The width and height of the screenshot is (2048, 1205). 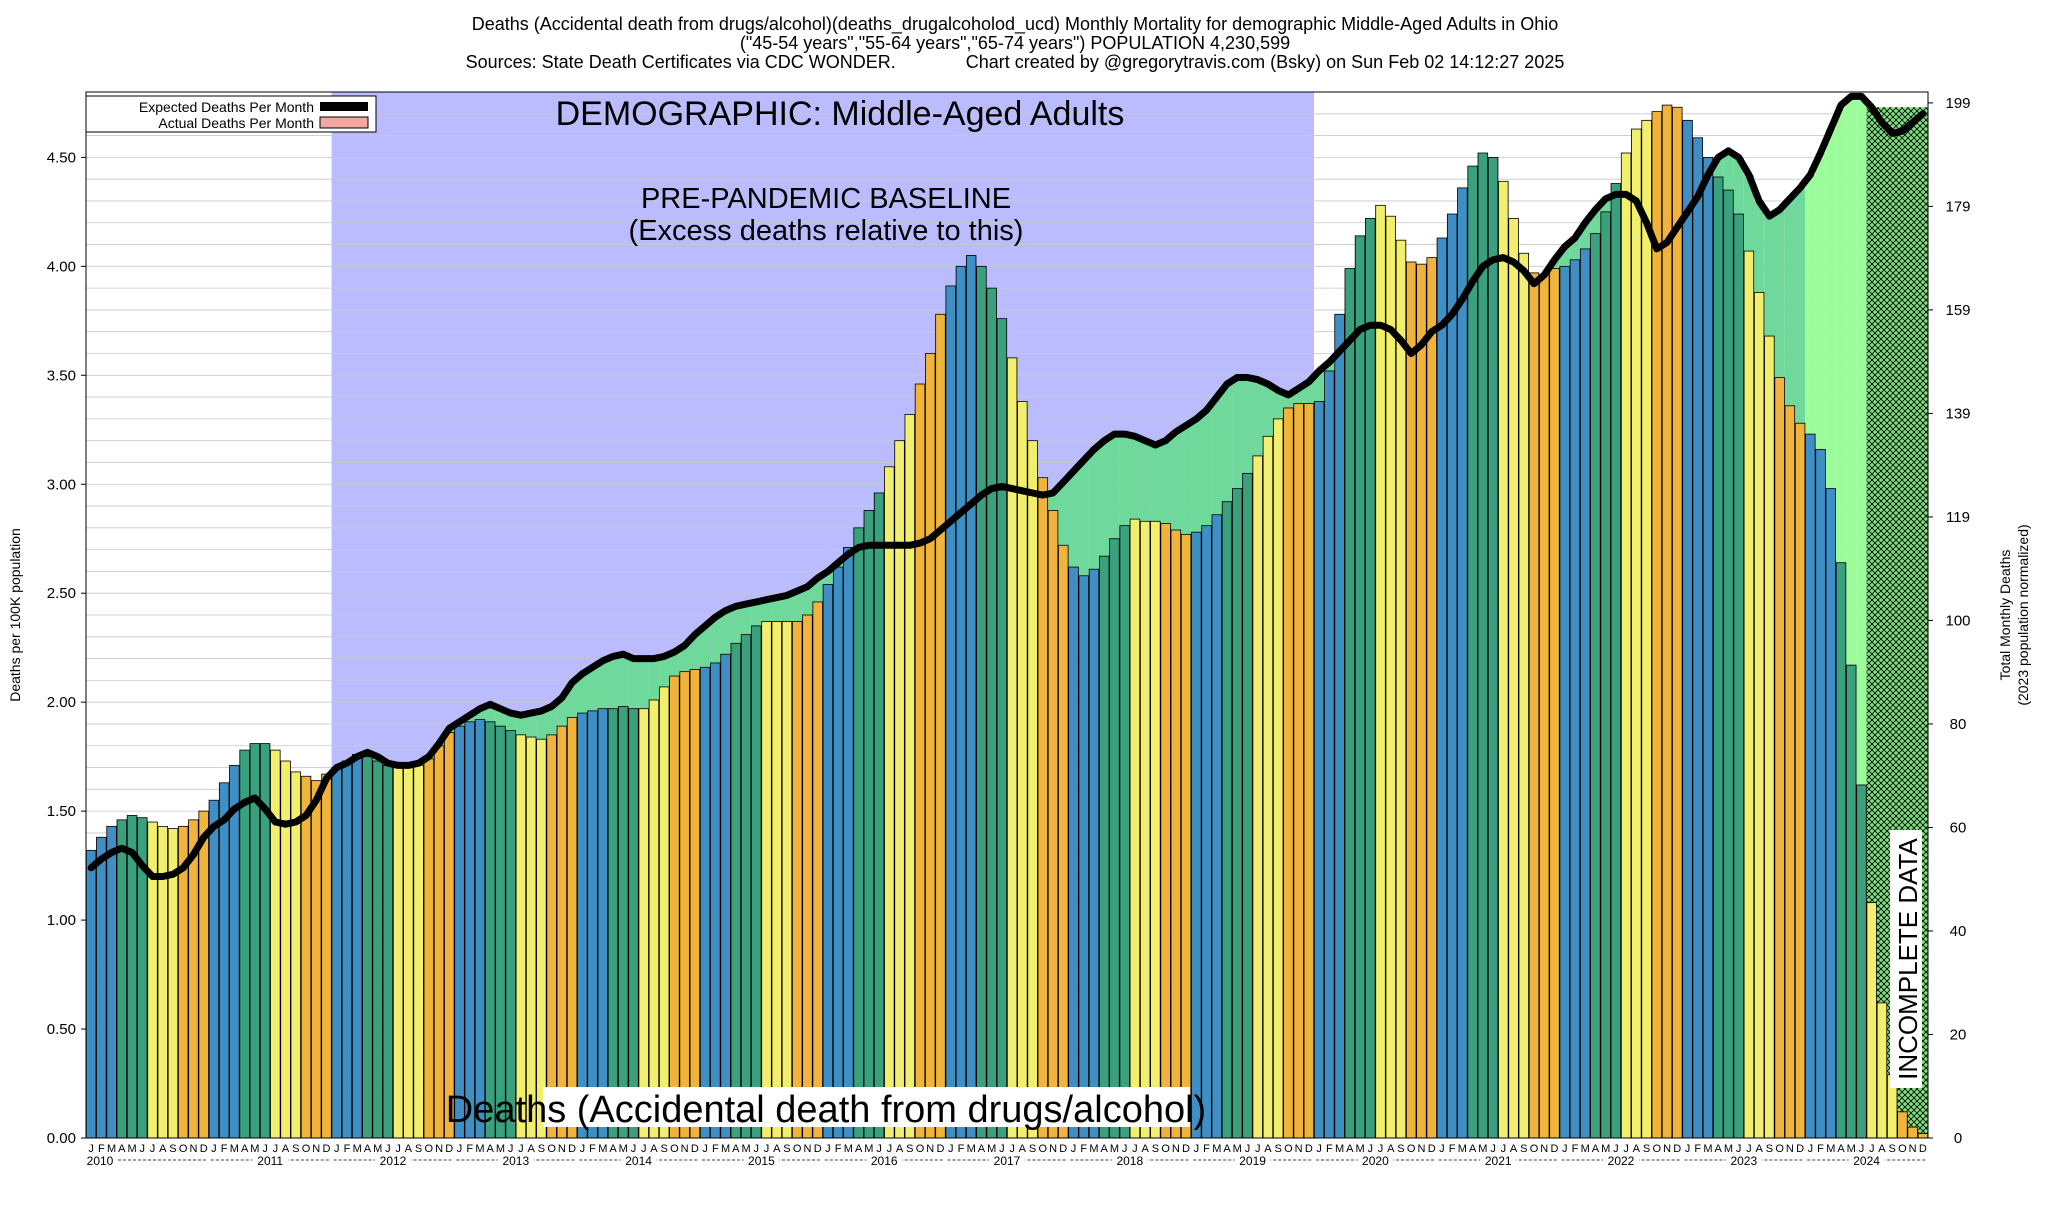 I want to click on x-year-label: 2022, so click(x=1621, y=1161).